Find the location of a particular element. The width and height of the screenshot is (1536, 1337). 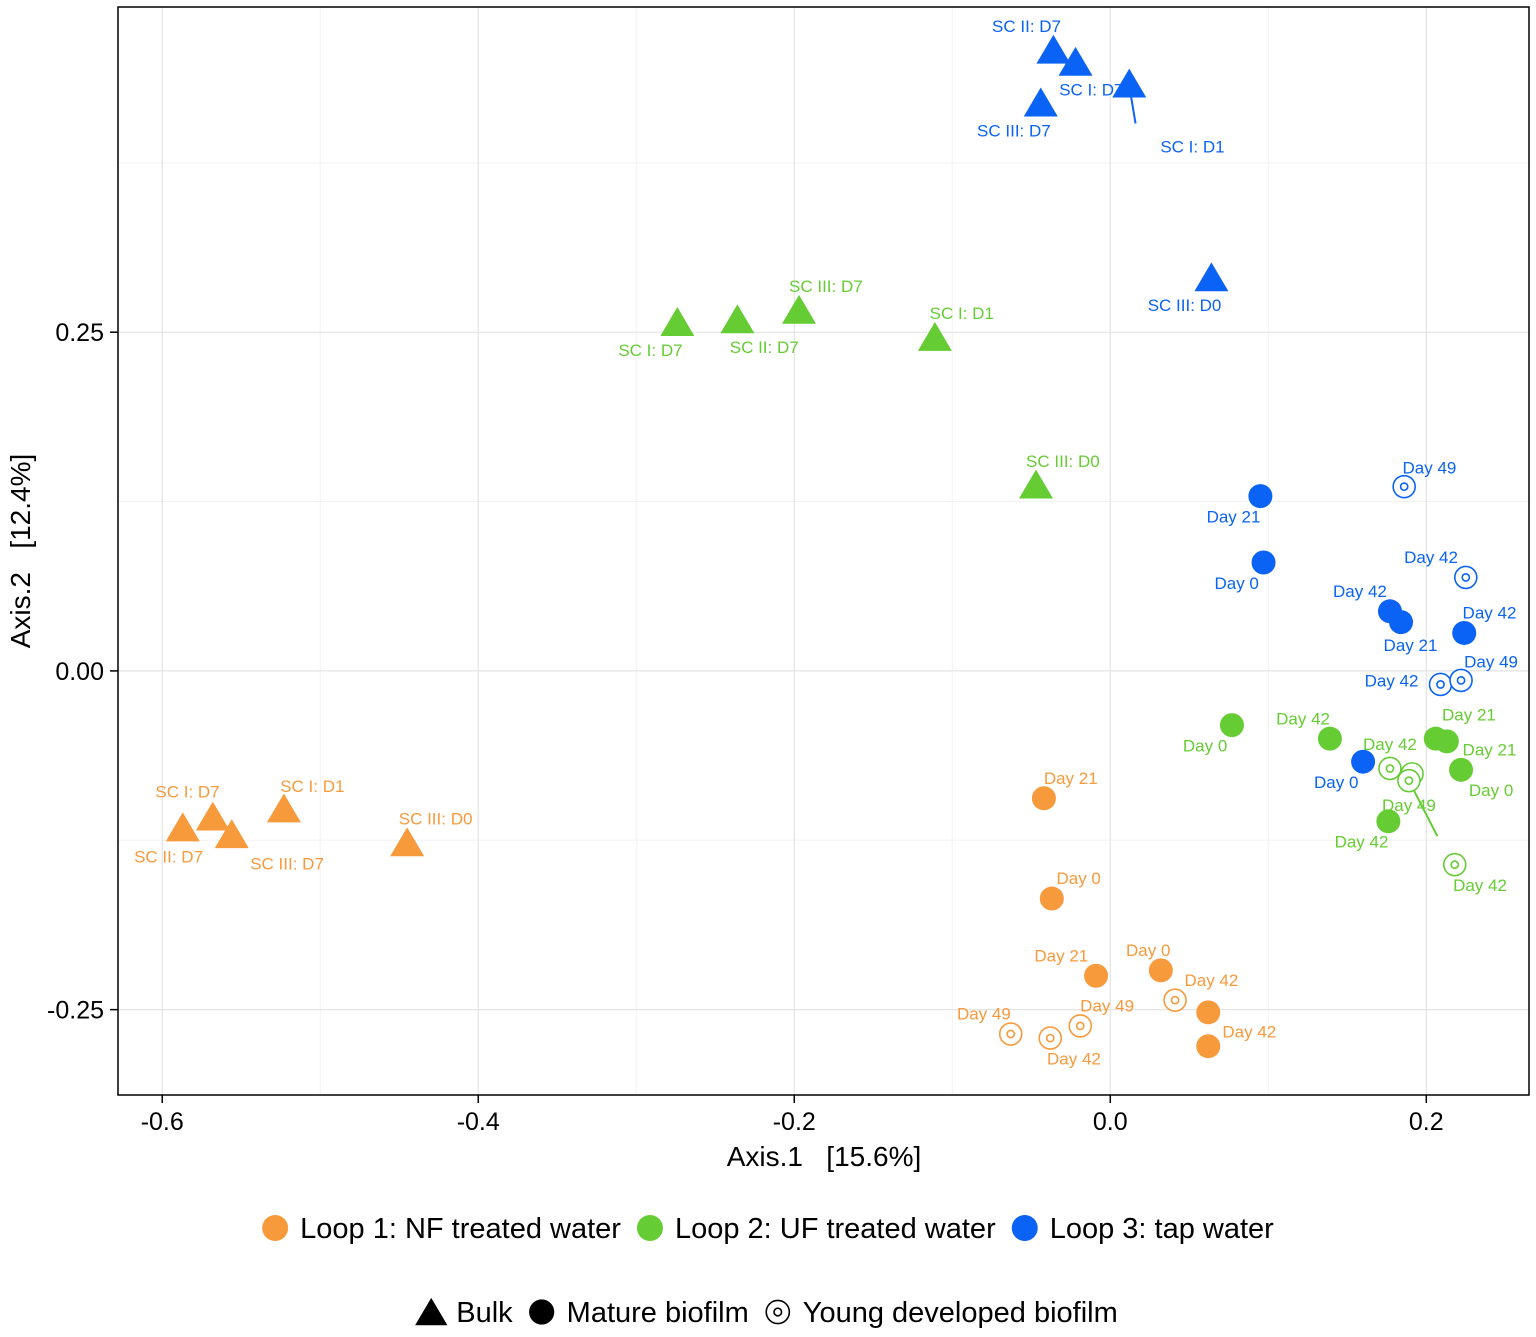

y-tick-label: 0.00 is located at coordinates (79, 672).